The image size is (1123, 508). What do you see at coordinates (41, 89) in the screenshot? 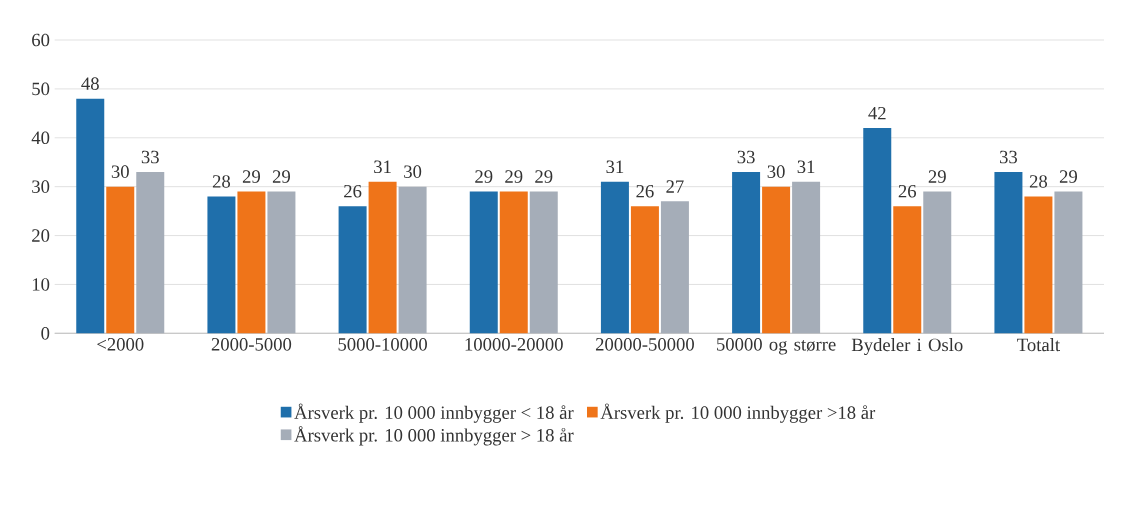
I see `y-tick-label: 50` at bounding box center [41, 89].